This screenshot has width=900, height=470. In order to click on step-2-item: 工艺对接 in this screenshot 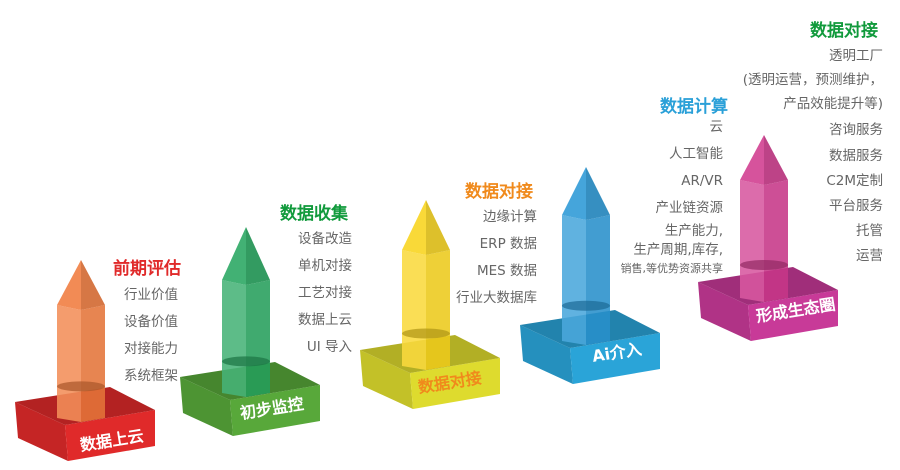, I will do `click(325, 293)`.